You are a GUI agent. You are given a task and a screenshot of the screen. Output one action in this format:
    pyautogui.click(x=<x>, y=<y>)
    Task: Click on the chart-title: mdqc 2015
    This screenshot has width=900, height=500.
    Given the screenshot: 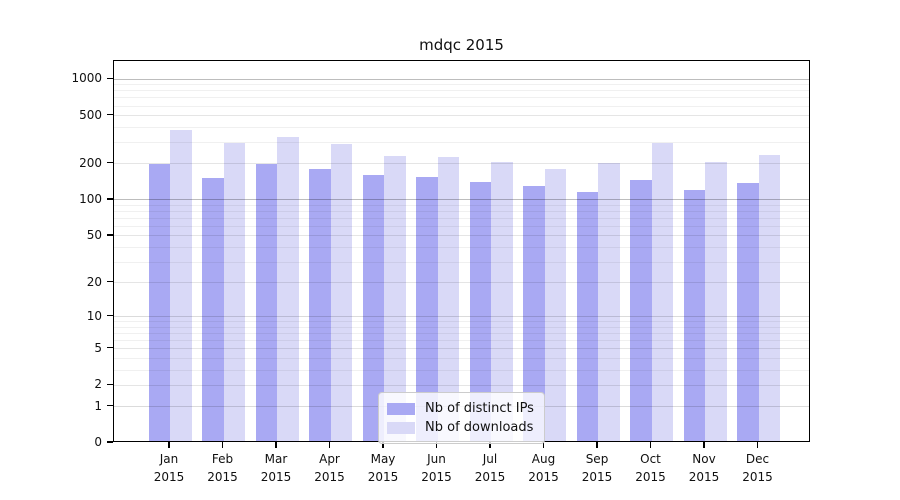 What is the action you would take?
    pyautogui.click(x=461, y=45)
    